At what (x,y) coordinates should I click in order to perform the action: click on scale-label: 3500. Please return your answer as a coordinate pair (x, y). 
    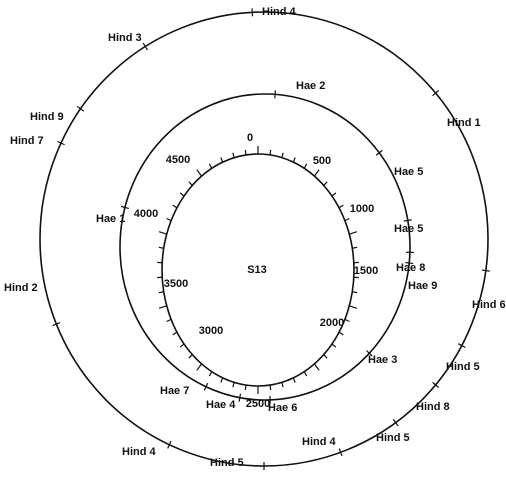
    Looking at the image, I should click on (176, 284).